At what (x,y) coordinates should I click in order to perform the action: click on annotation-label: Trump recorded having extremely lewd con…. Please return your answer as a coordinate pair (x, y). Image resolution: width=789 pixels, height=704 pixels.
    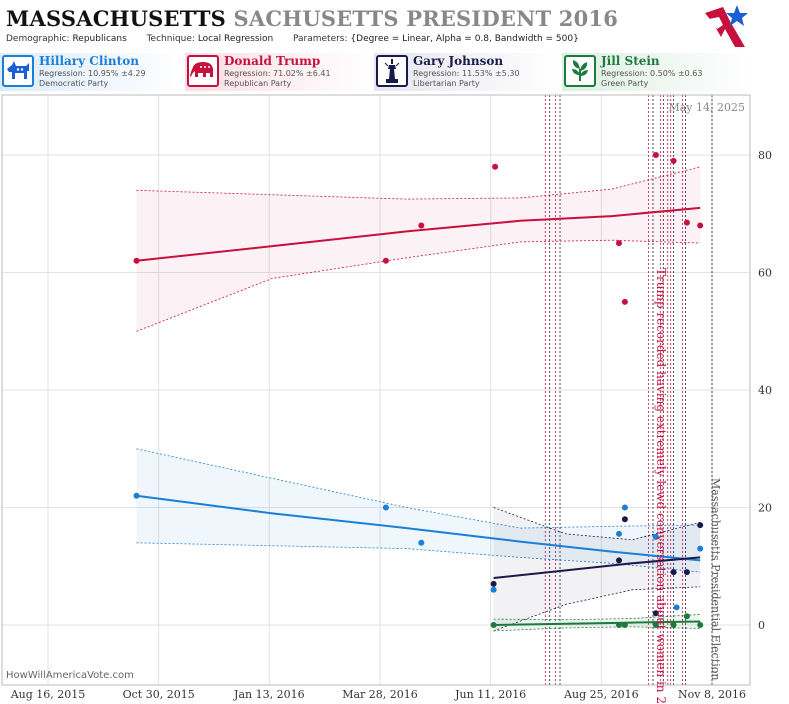
    Looking at the image, I should click on (661, 486).